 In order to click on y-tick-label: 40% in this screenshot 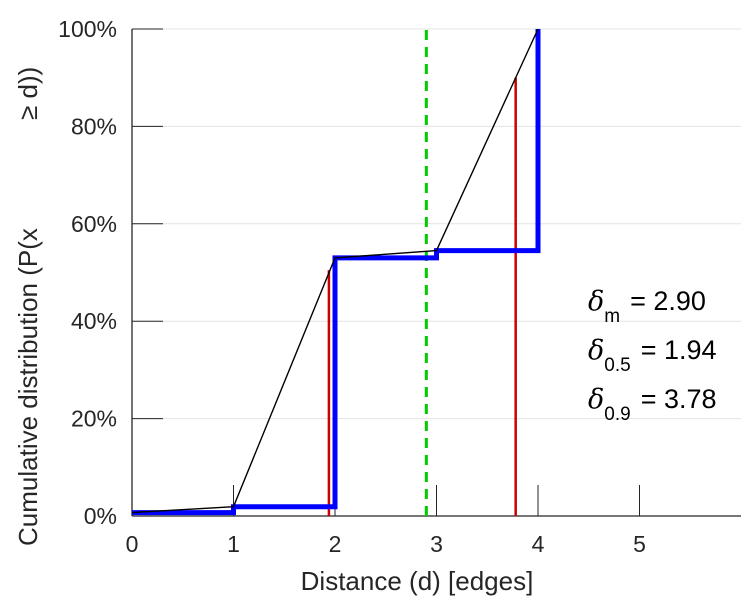, I will do `click(94, 321)`.